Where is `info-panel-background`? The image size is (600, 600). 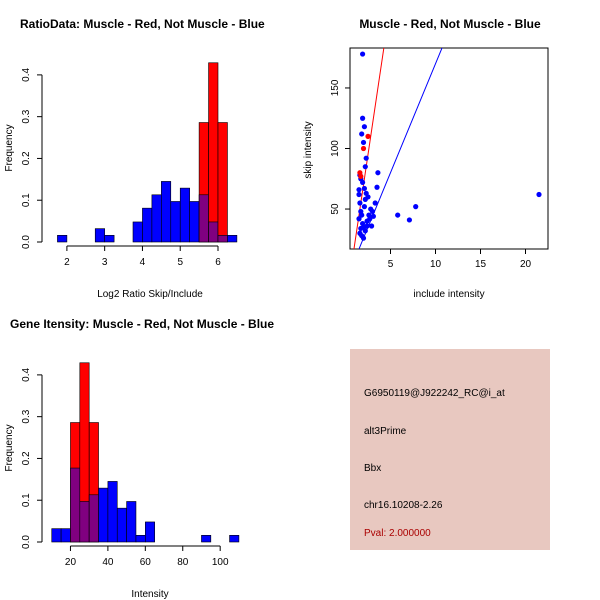
info-panel-background is located at coordinates (450, 449).